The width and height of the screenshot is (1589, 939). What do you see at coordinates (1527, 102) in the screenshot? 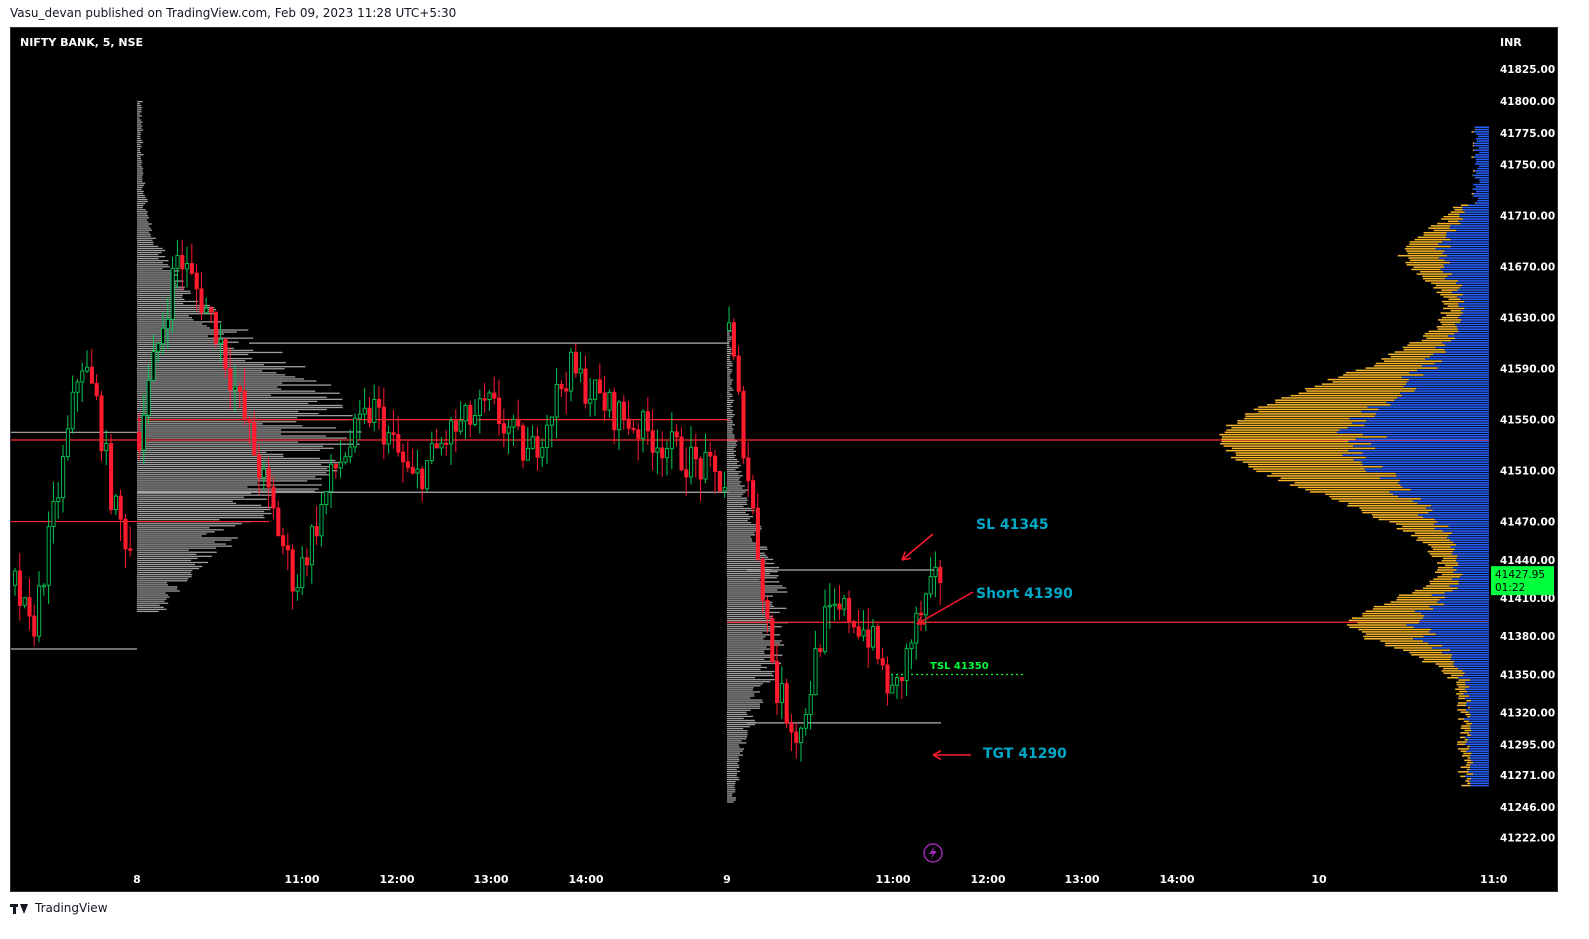
I see `price-tick-label: 41800.00` at bounding box center [1527, 102].